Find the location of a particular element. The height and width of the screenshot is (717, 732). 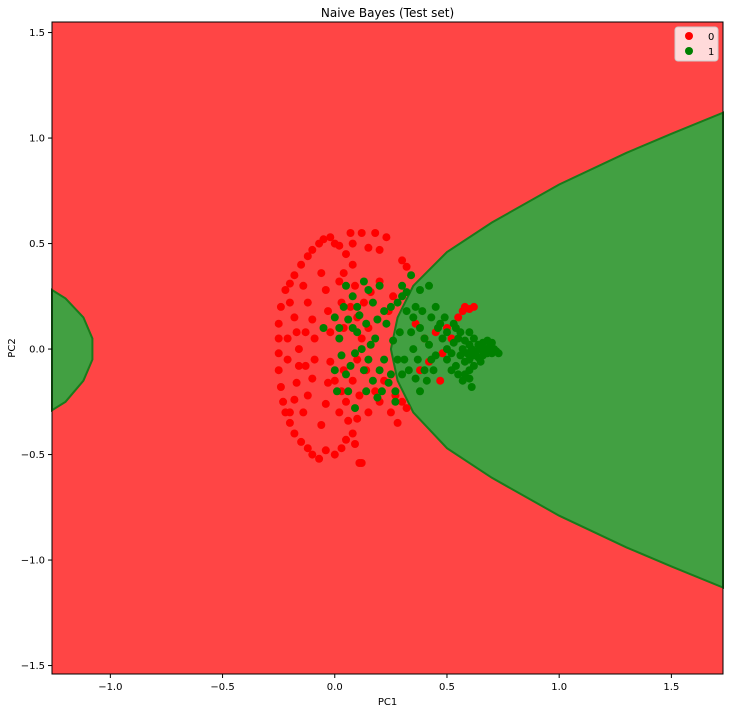

chart-title: Naive Bayes (Test set) is located at coordinates (387, 13).